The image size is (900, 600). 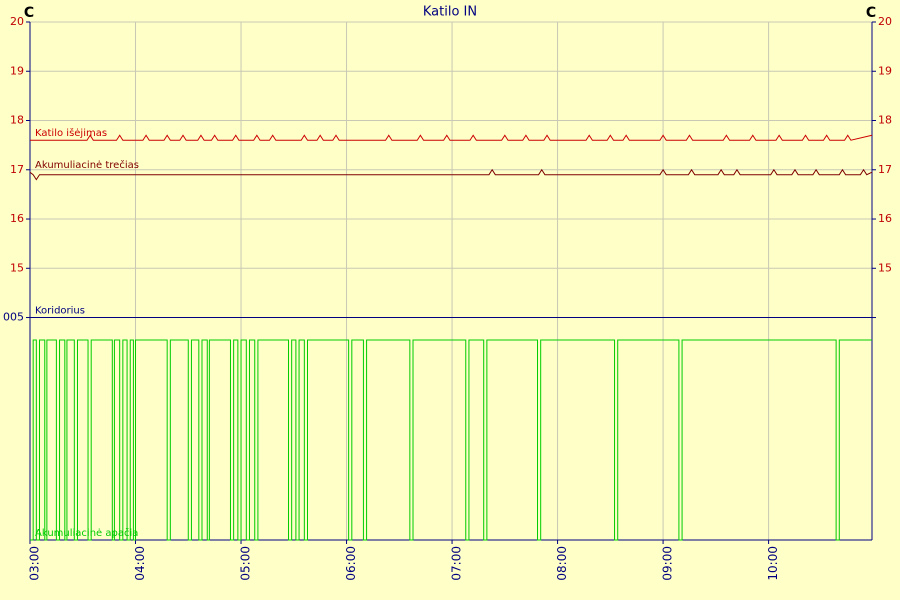 What do you see at coordinates (17, 169) in the screenshot?
I see `y-tick-label: 17` at bounding box center [17, 169].